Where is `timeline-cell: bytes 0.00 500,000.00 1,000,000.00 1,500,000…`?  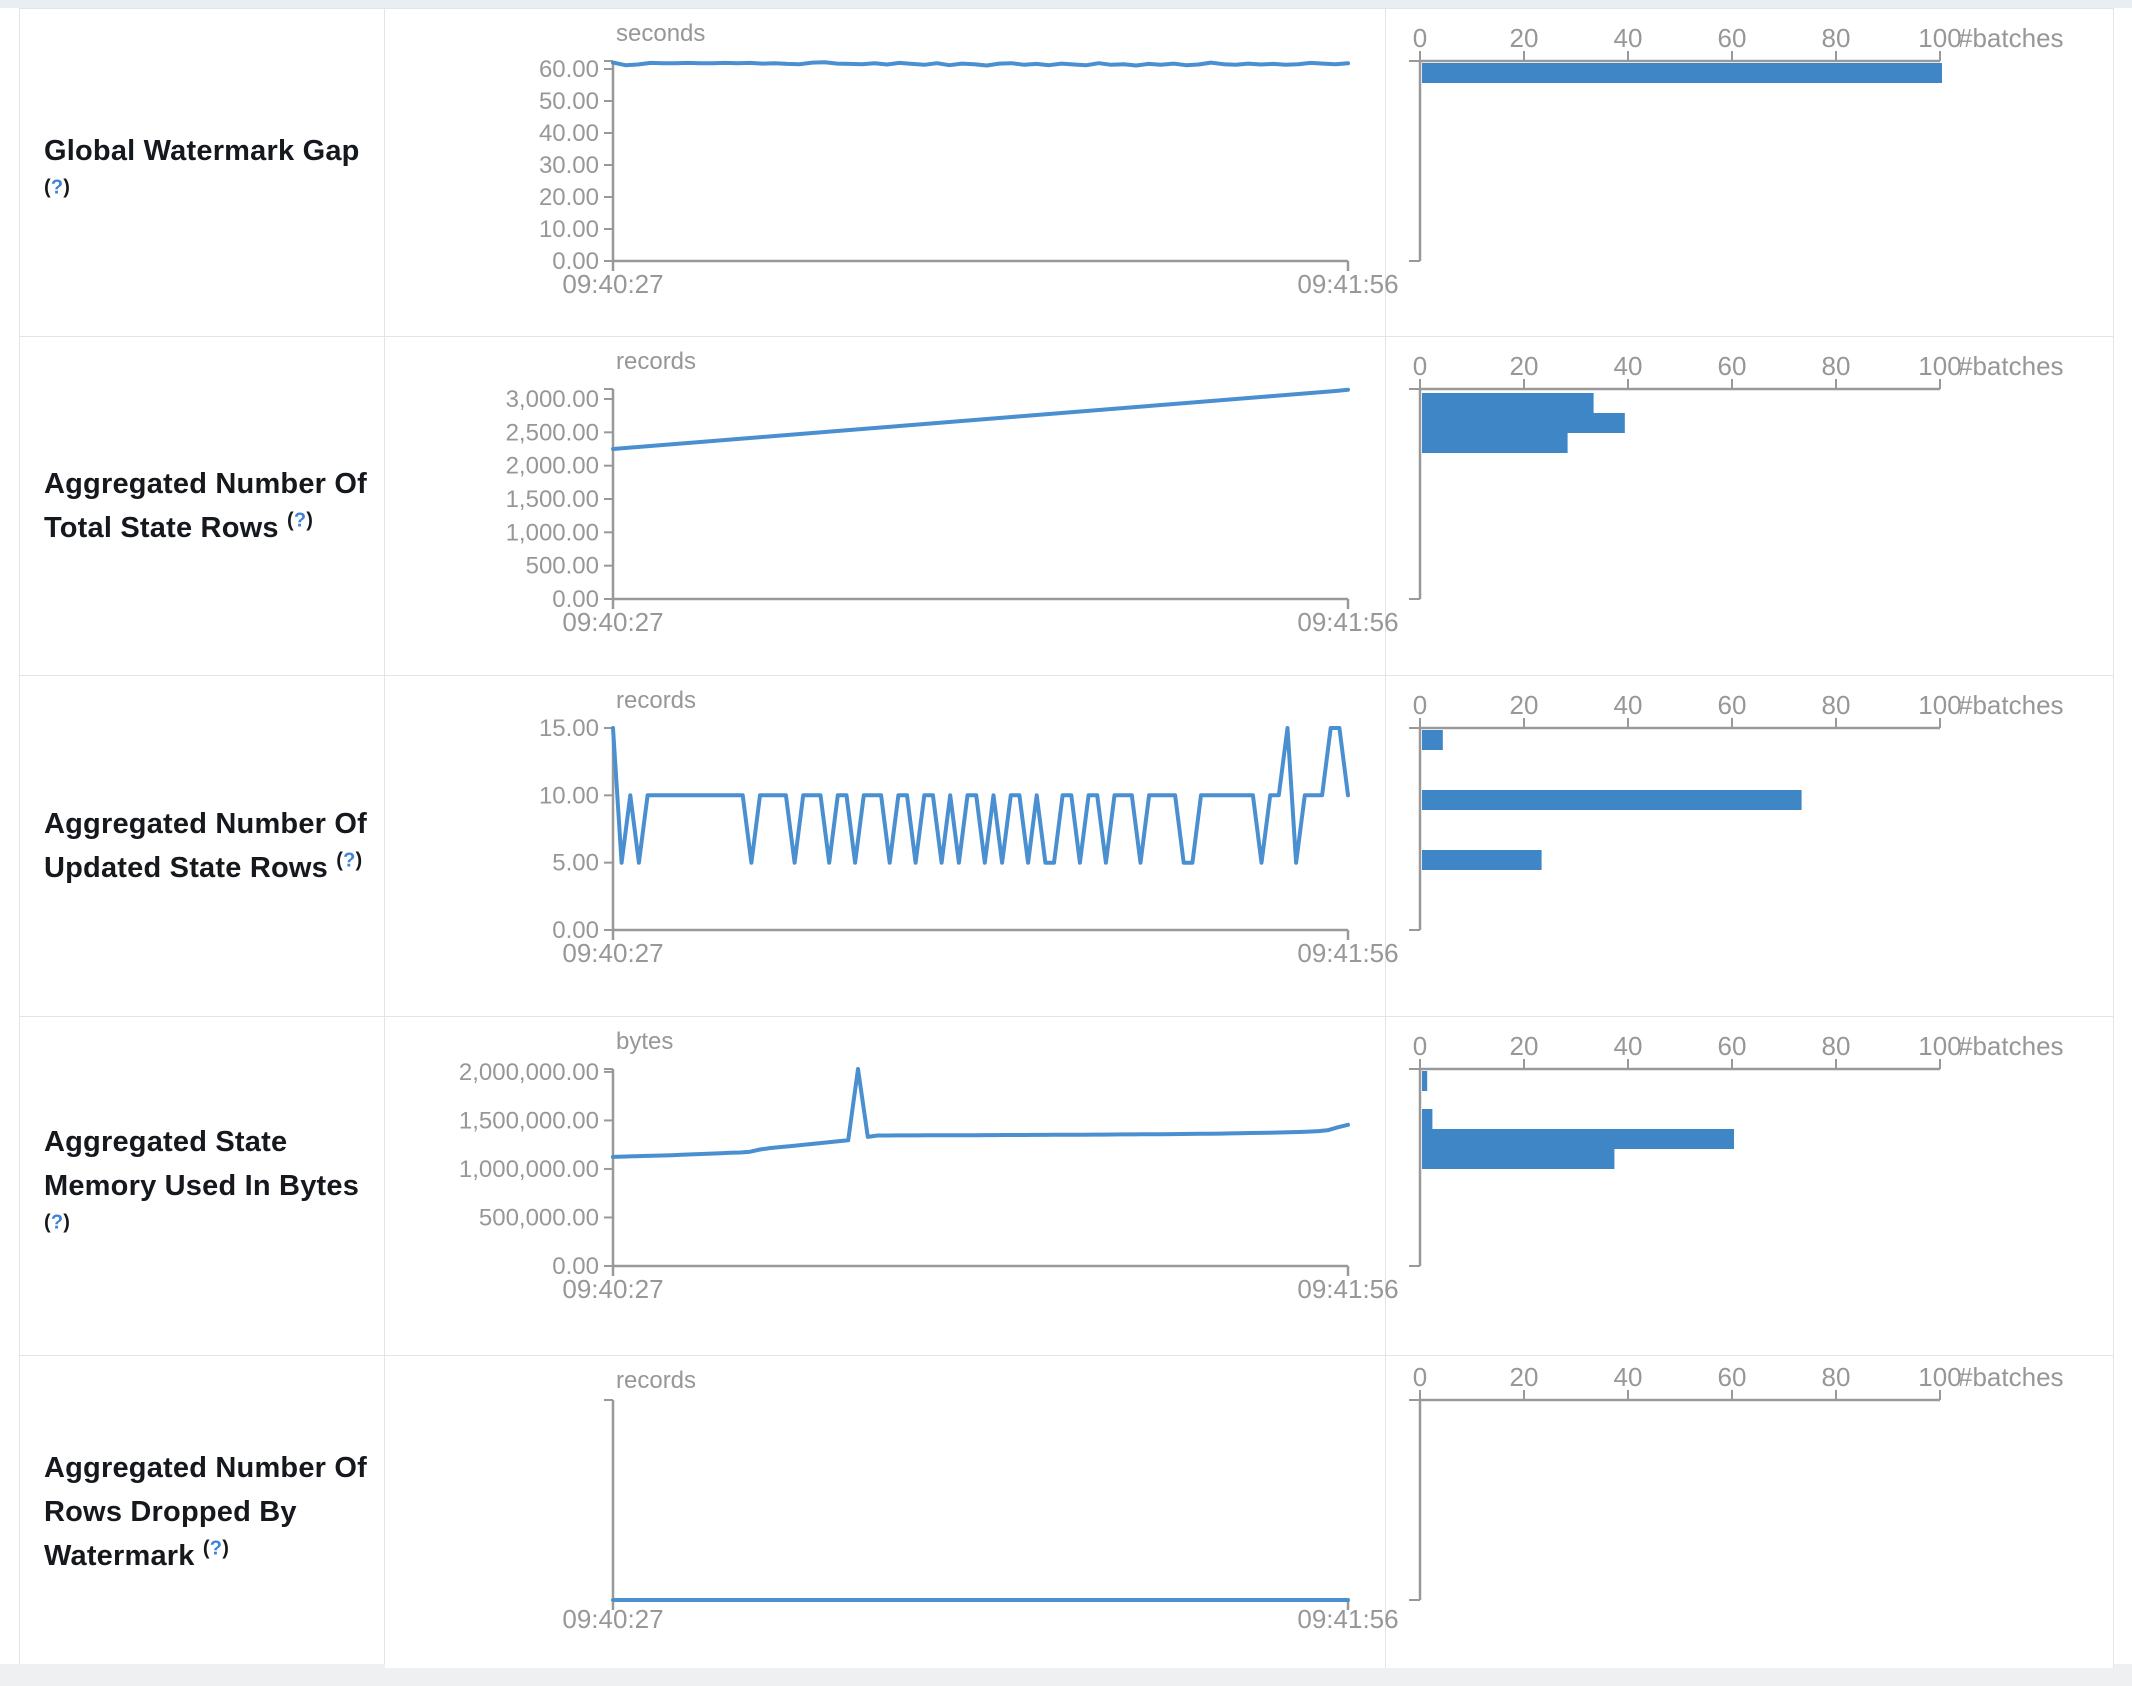
timeline-cell: bytes 0.00 500,000.00 1,000,000.00 1,500,000… is located at coordinates (892, 1186).